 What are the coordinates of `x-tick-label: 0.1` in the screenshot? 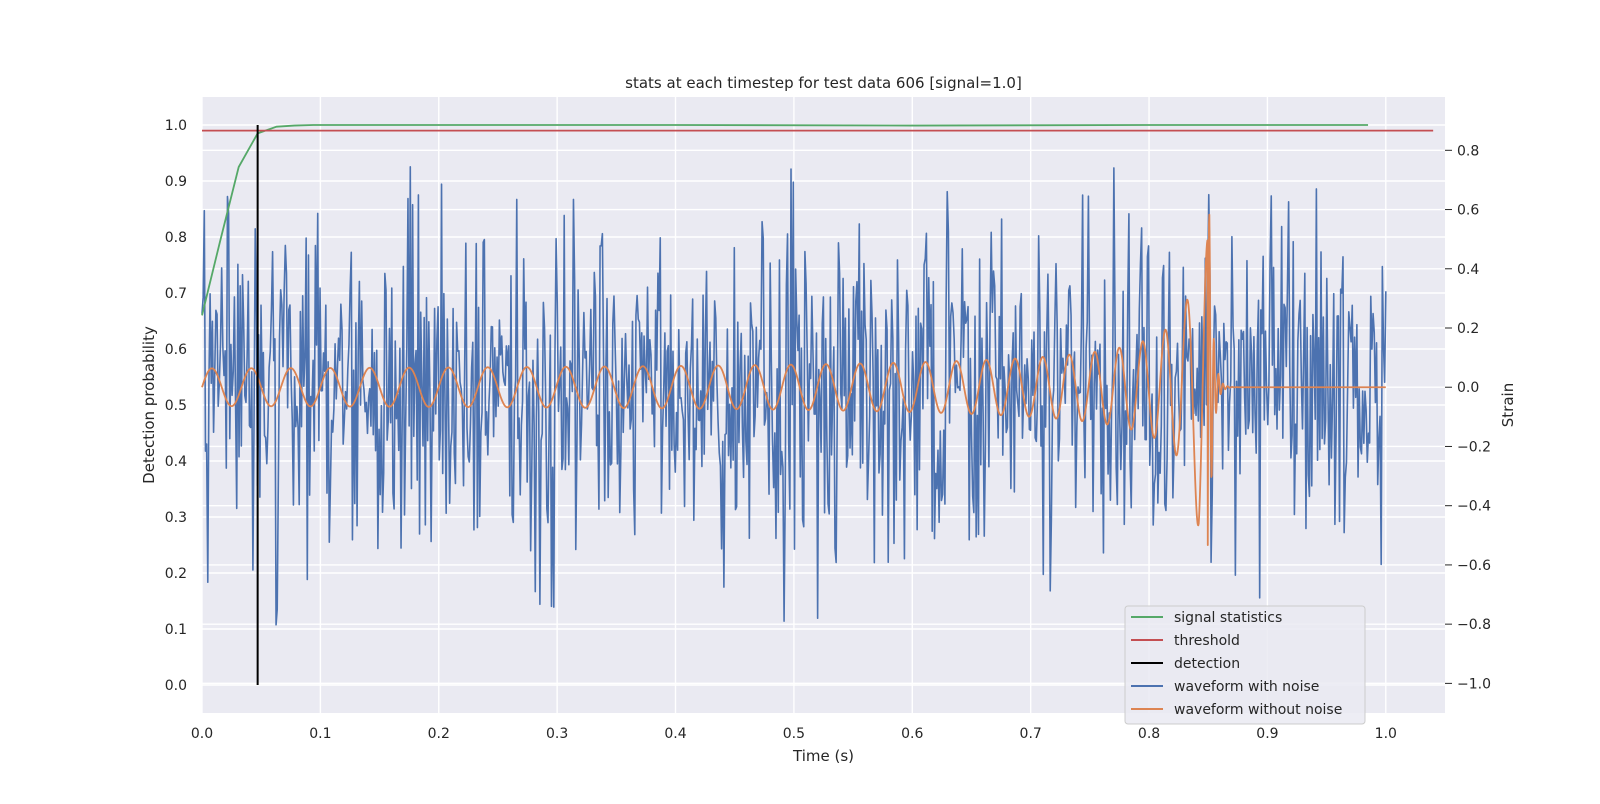 It's located at (320, 734).